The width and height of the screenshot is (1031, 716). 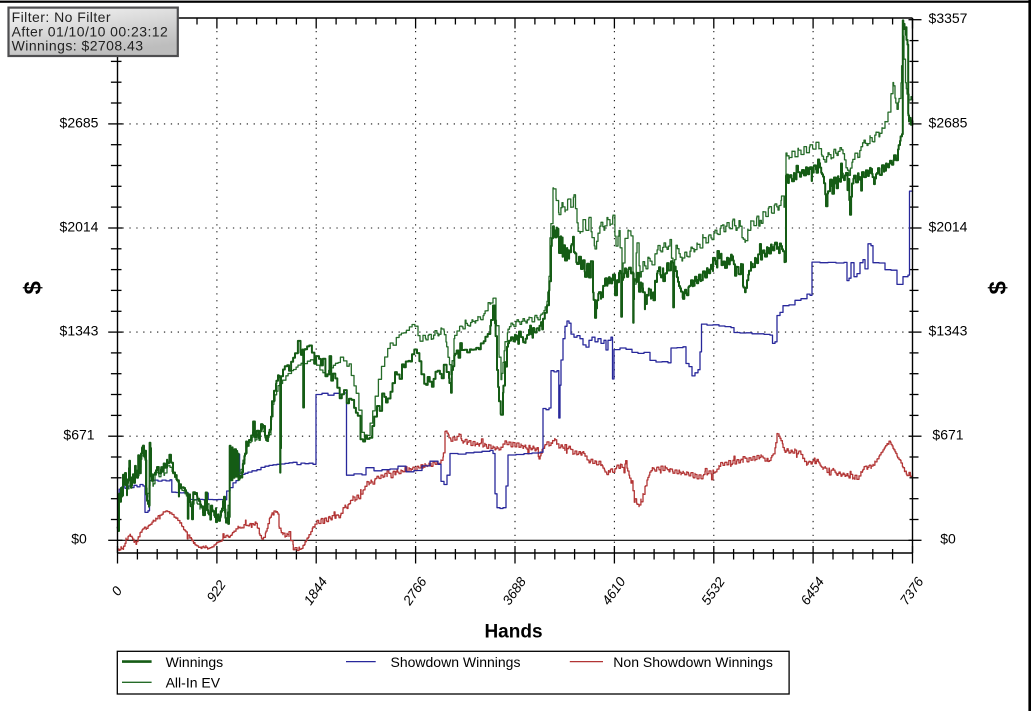 What do you see at coordinates (61, 17) in the screenshot?
I see `svg-text: Filter: No Filter` at bounding box center [61, 17].